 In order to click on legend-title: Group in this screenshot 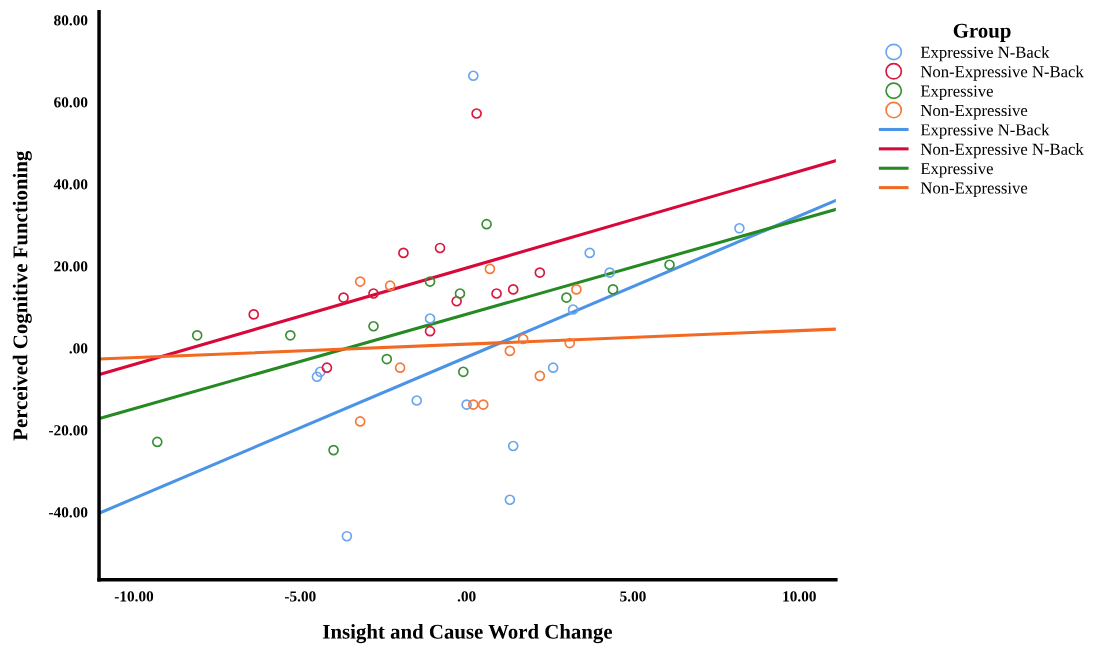, I will do `click(982, 32)`.